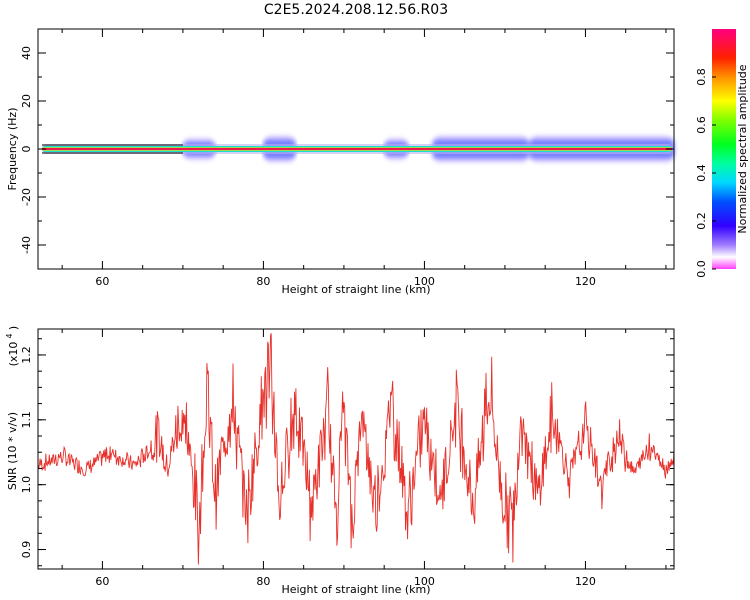  Describe the element at coordinates (26, 245) in the screenshot. I see `heatmap-ytick-label: -40` at that location.